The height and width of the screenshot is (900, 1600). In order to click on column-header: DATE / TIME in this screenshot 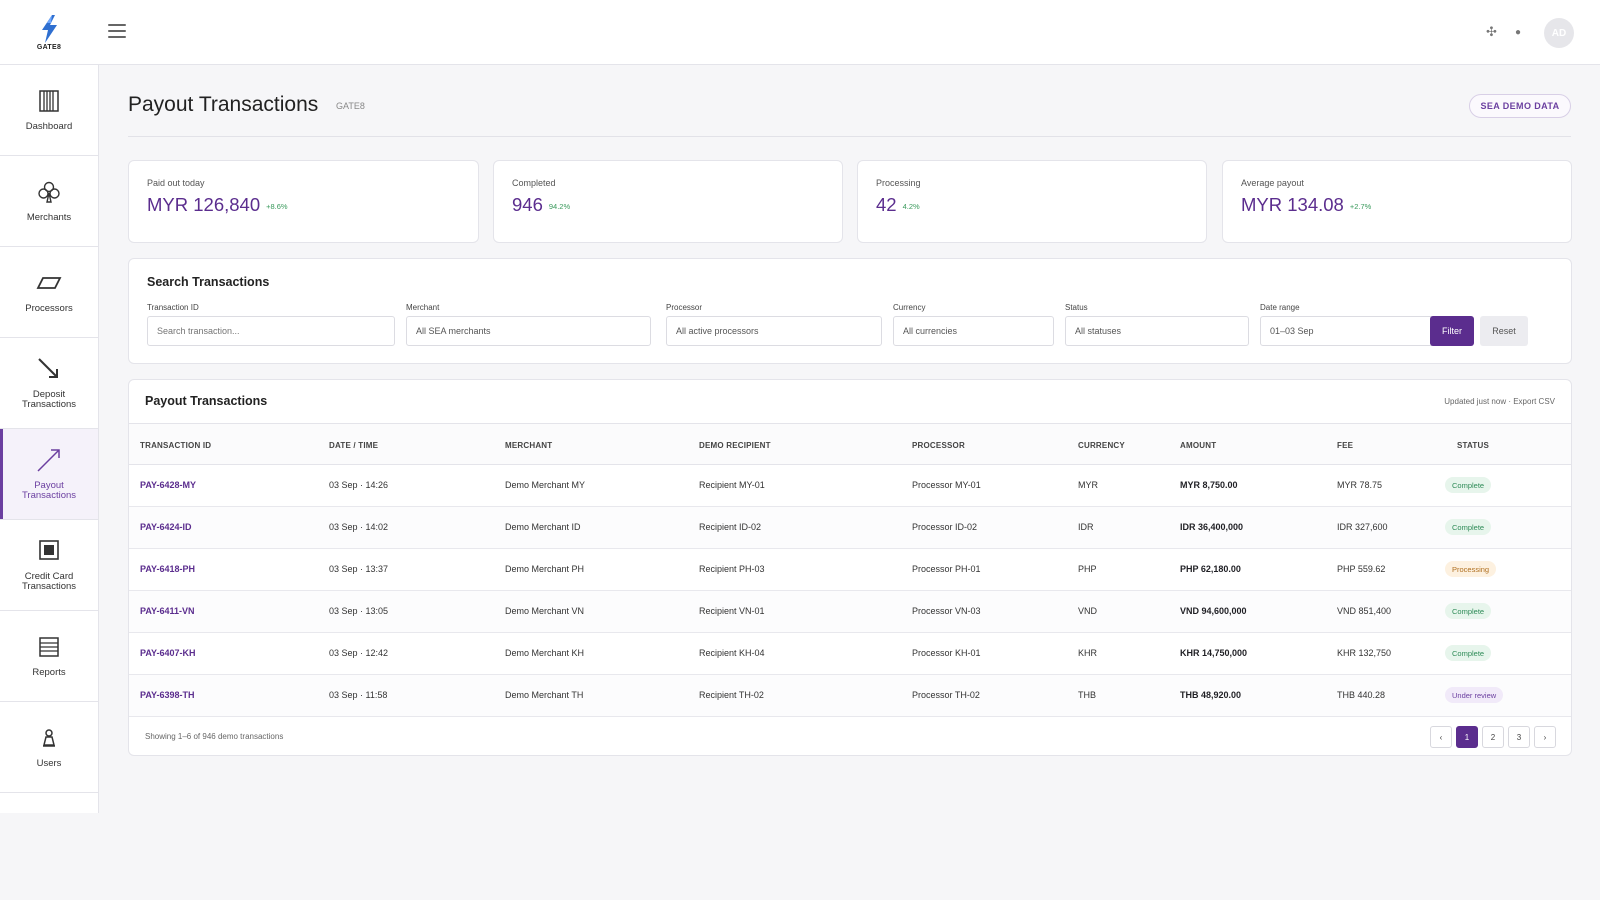, I will do `click(354, 445)`.